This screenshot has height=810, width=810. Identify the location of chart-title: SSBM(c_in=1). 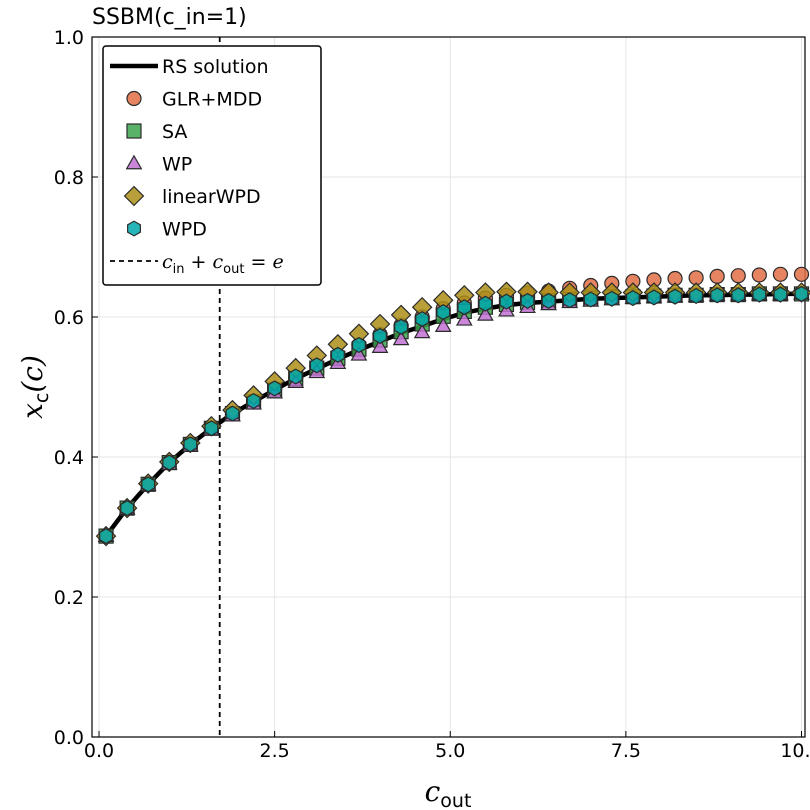
(169, 17).